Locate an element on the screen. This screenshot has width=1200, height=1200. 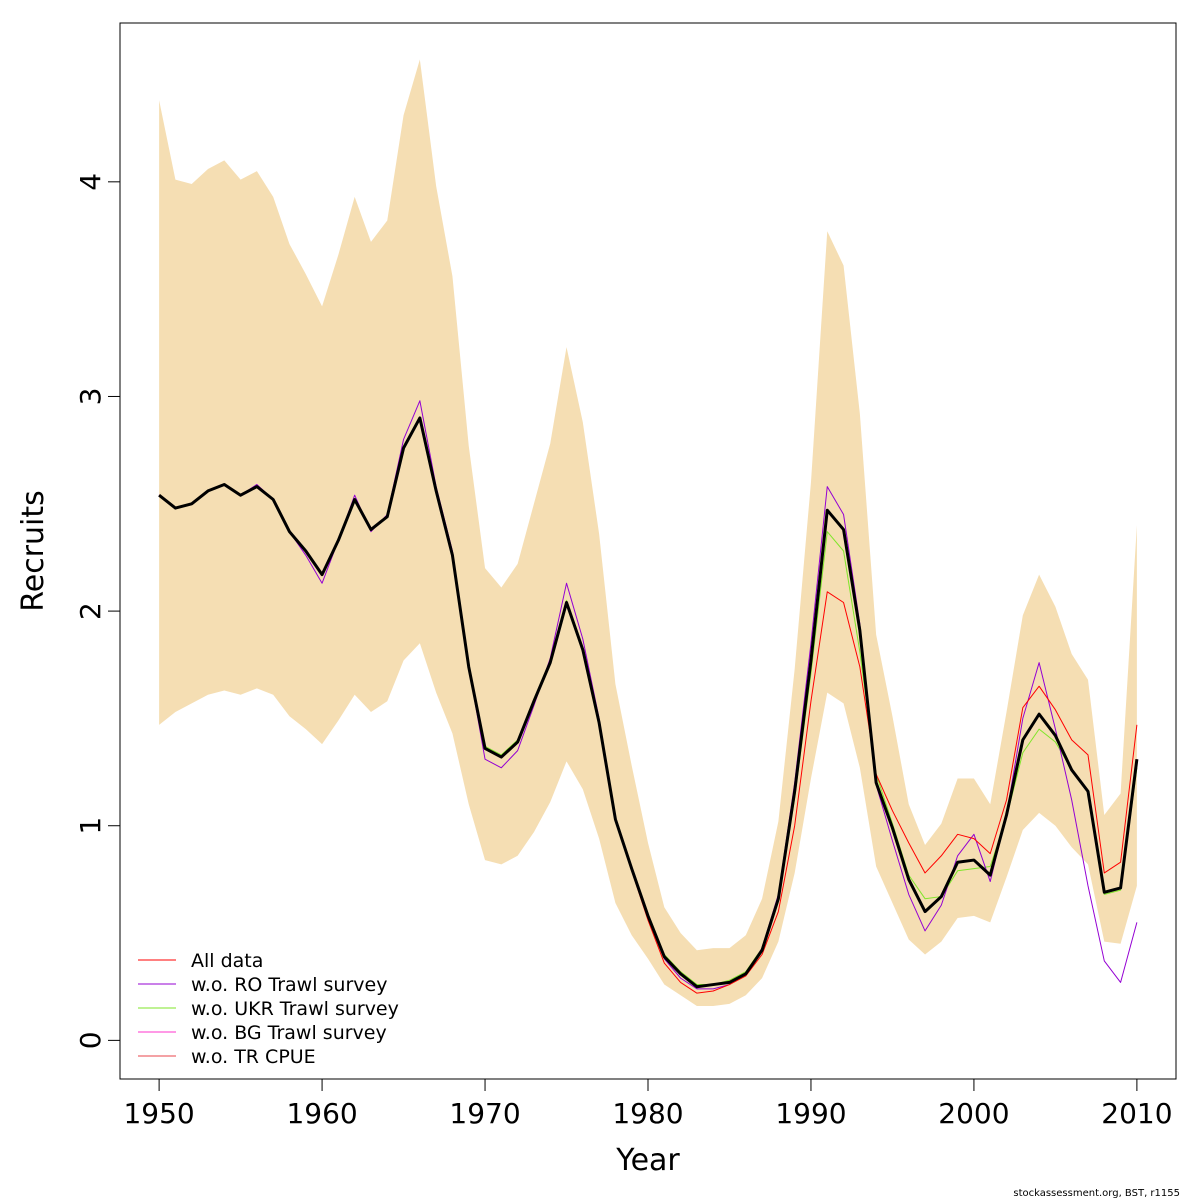
legend-label: w.o. UKR Trawl survey is located at coordinates (295, 1009).